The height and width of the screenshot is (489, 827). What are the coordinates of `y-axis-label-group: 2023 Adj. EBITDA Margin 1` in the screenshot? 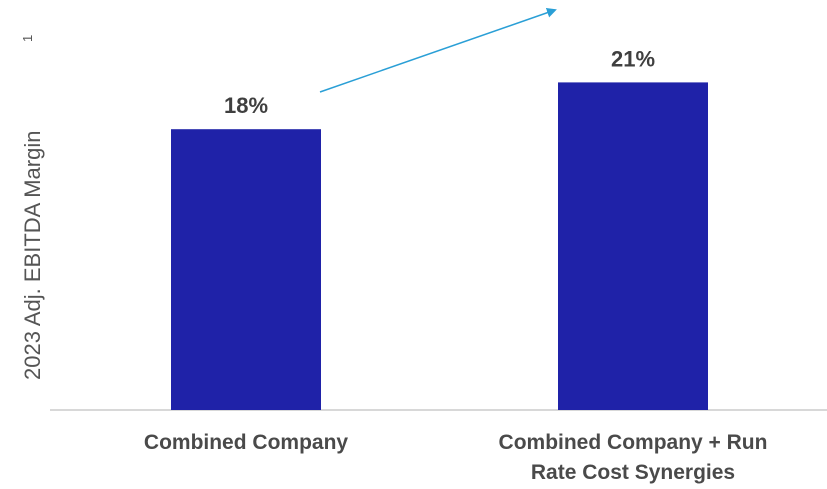 It's located at (32, 207).